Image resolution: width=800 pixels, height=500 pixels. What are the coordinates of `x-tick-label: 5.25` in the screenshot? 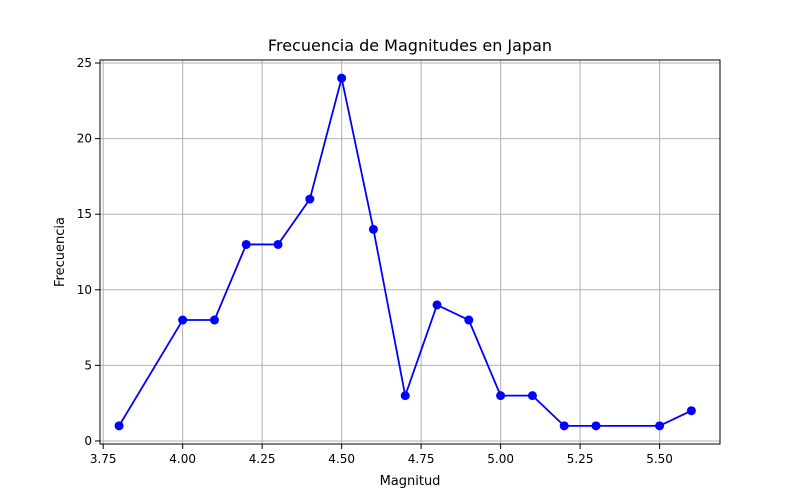 It's located at (580, 459).